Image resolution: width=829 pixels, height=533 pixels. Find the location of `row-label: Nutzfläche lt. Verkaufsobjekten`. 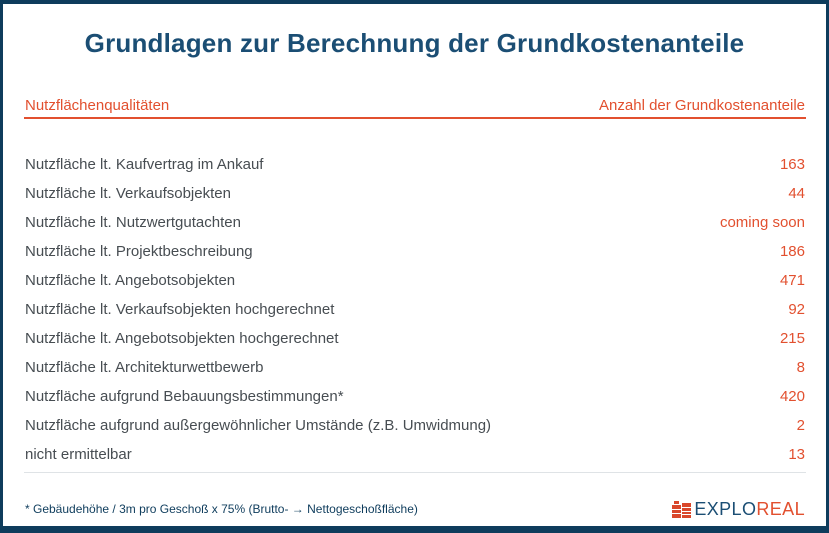

row-label: Nutzfläche lt. Verkaufsobjekten is located at coordinates (128, 193).